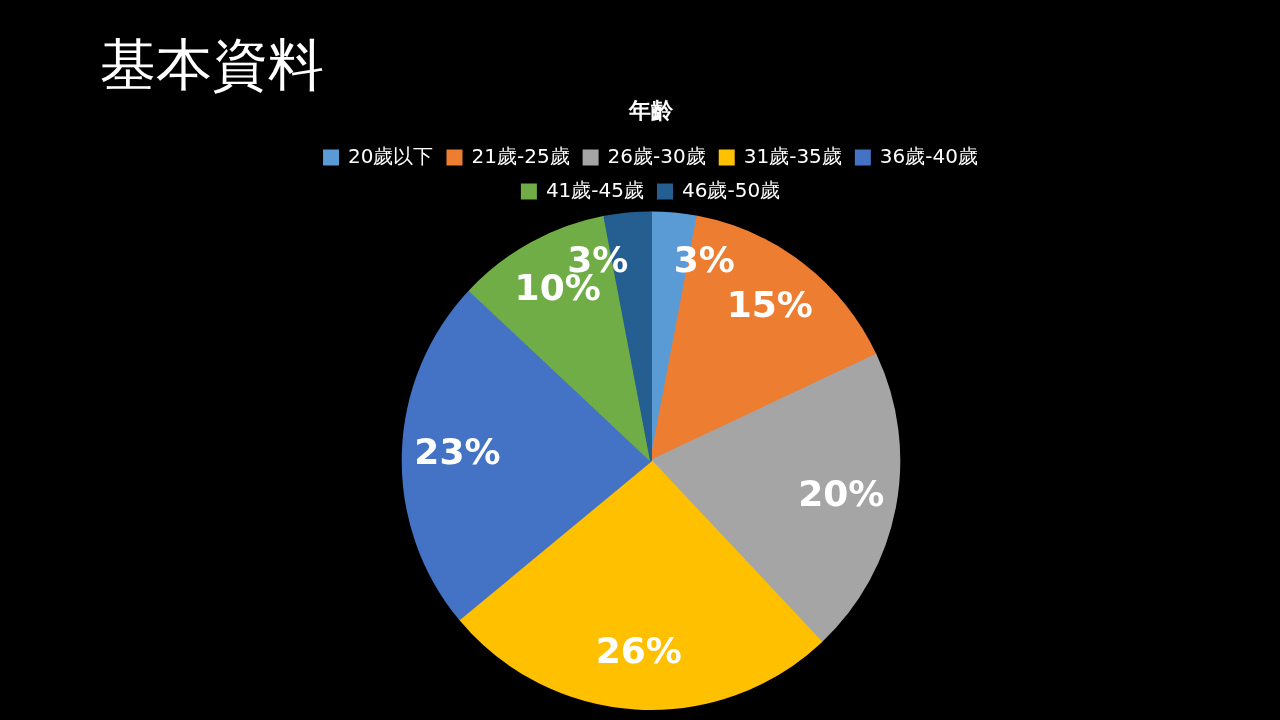 This screenshot has width=1280, height=720. What do you see at coordinates (595, 189) in the screenshot?
I see `legend-label: 41歲-45歲` at bounding box center [595, 189].